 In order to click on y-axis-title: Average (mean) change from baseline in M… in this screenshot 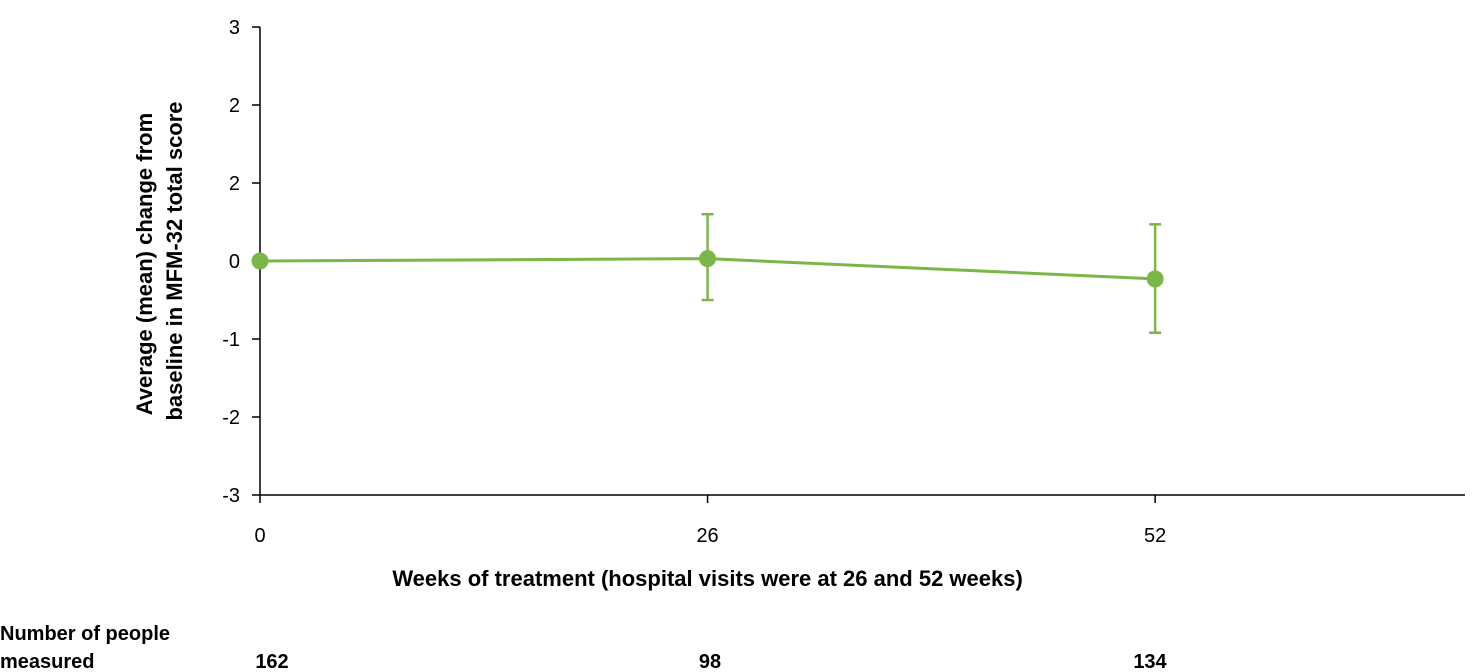, I will do `click(159, 260)`.